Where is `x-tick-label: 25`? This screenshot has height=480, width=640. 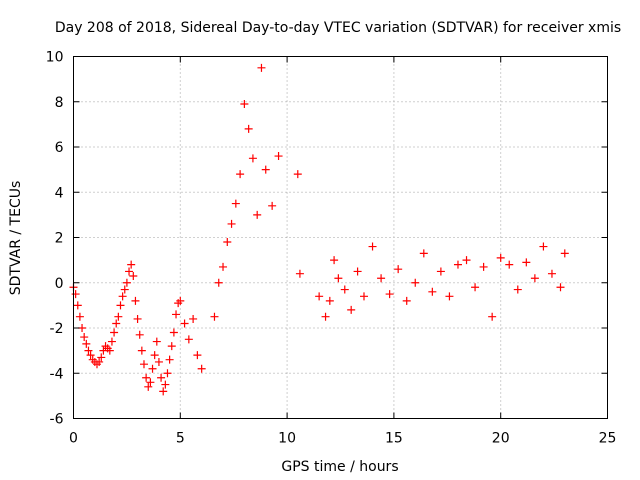
x-tick-label: 25 is located at coordinates (608, 439).